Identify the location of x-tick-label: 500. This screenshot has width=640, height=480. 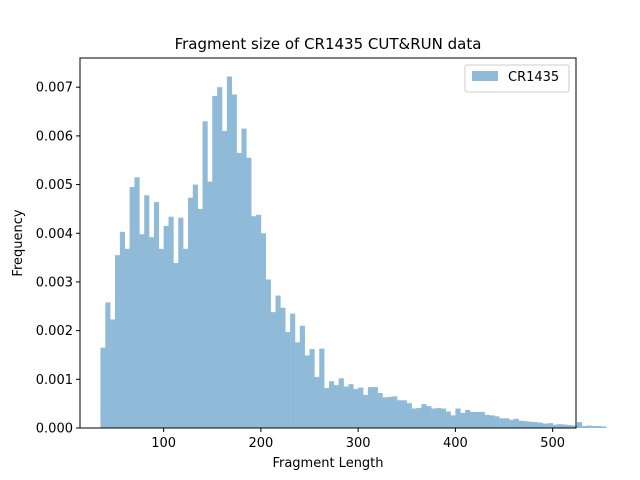
(552, 443).